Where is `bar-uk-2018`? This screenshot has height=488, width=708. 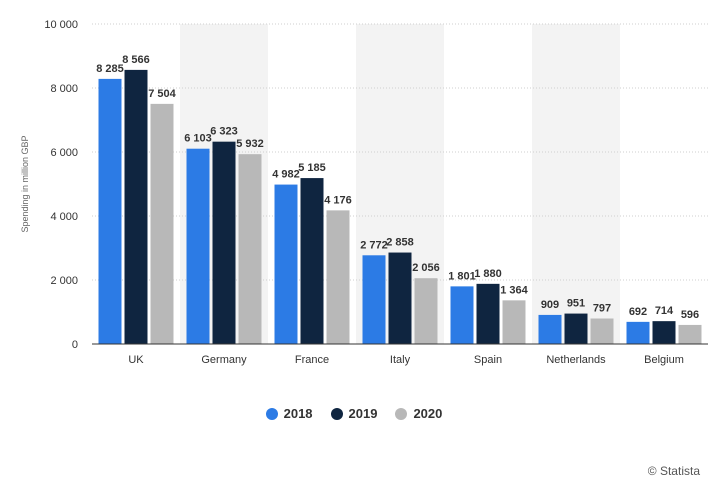
bar-uk-2018 is located at coordinates (110, 211).